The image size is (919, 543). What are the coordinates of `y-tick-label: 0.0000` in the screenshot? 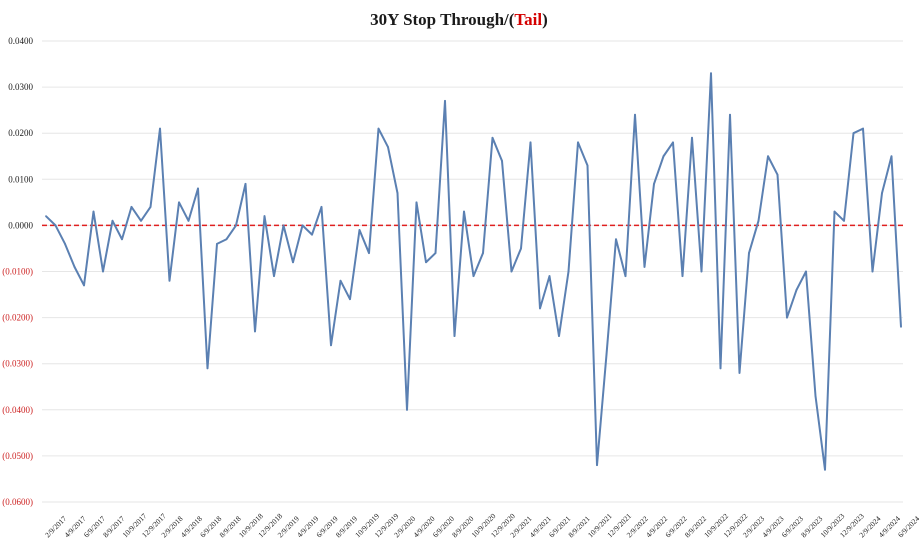 It's located at (20, 225).